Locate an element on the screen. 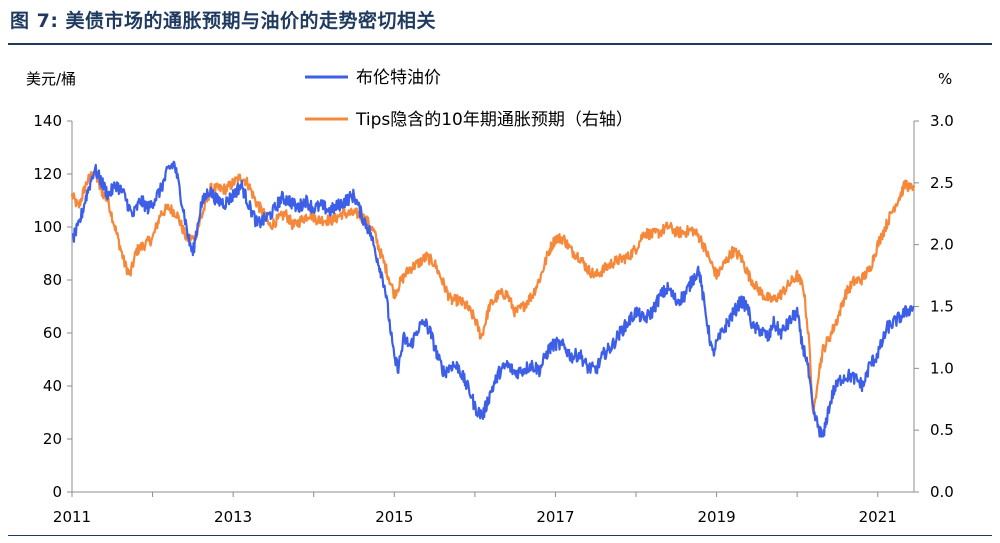  x-tick-label: 2015 is located at coordinates (394, 517).